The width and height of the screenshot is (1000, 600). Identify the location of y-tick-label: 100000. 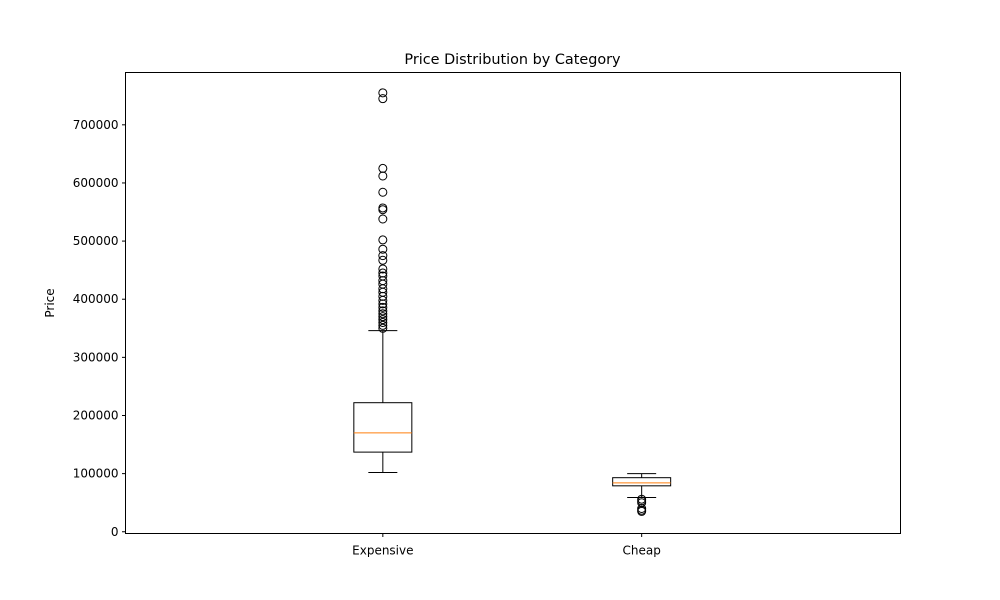
(96, 474).